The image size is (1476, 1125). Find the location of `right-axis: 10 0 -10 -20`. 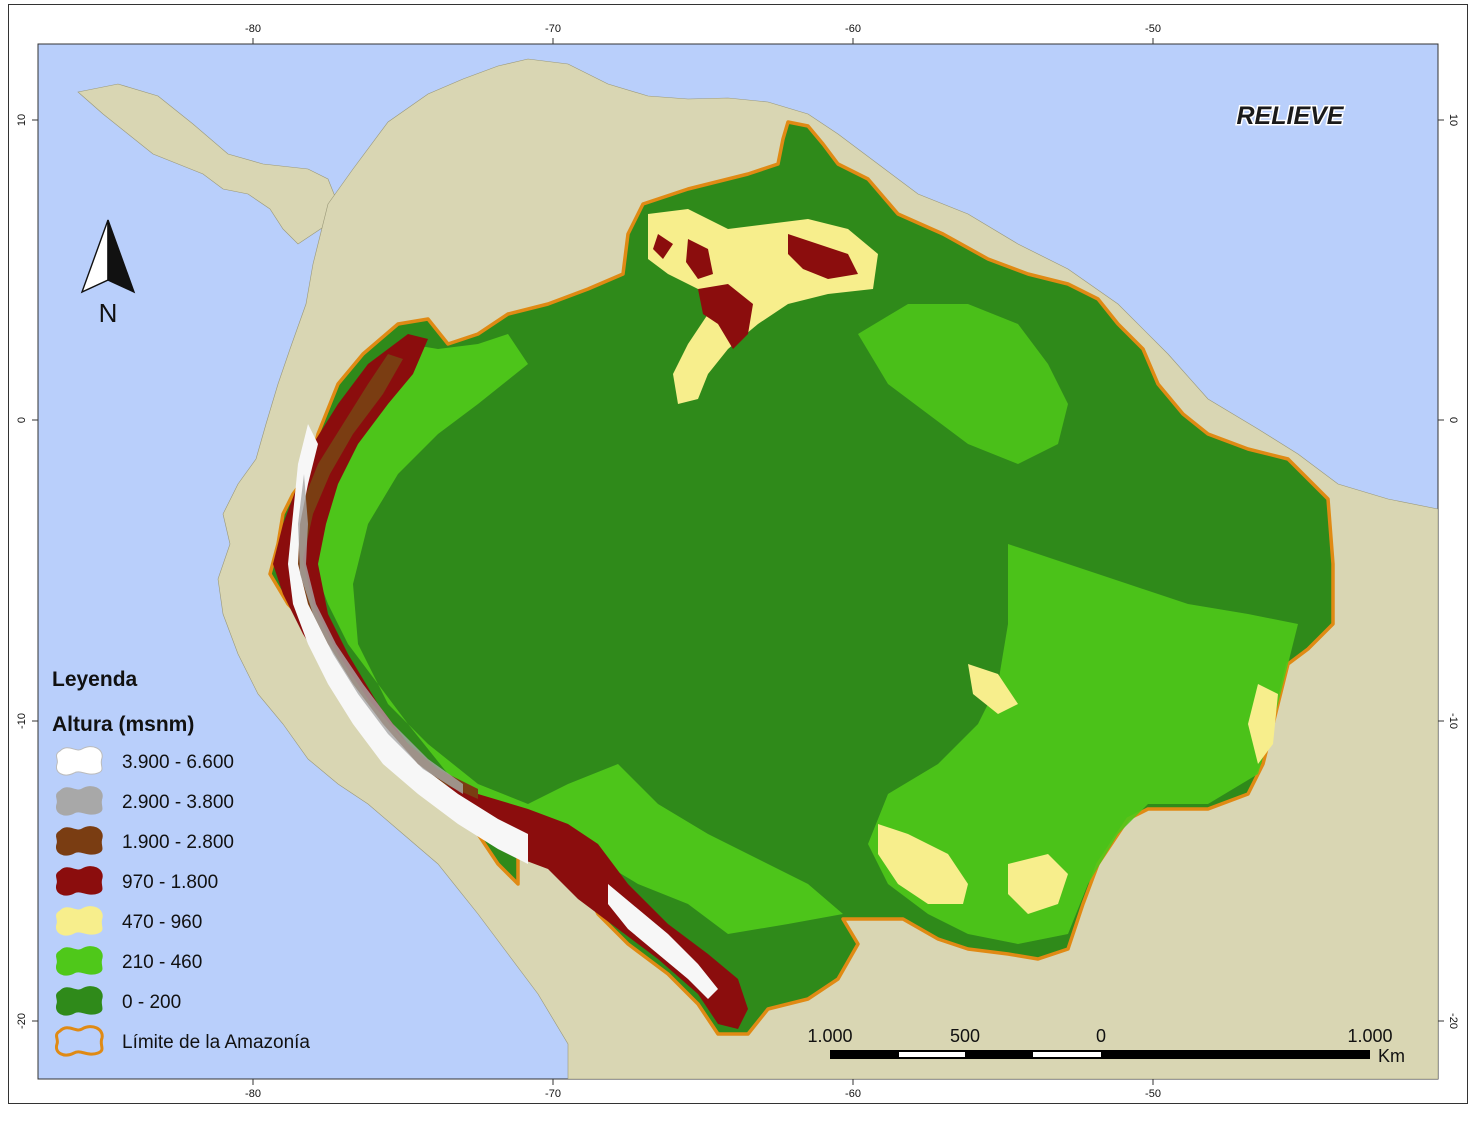

right-axis: 10 0 -10 -20 is located at coordinates (1448, 571).